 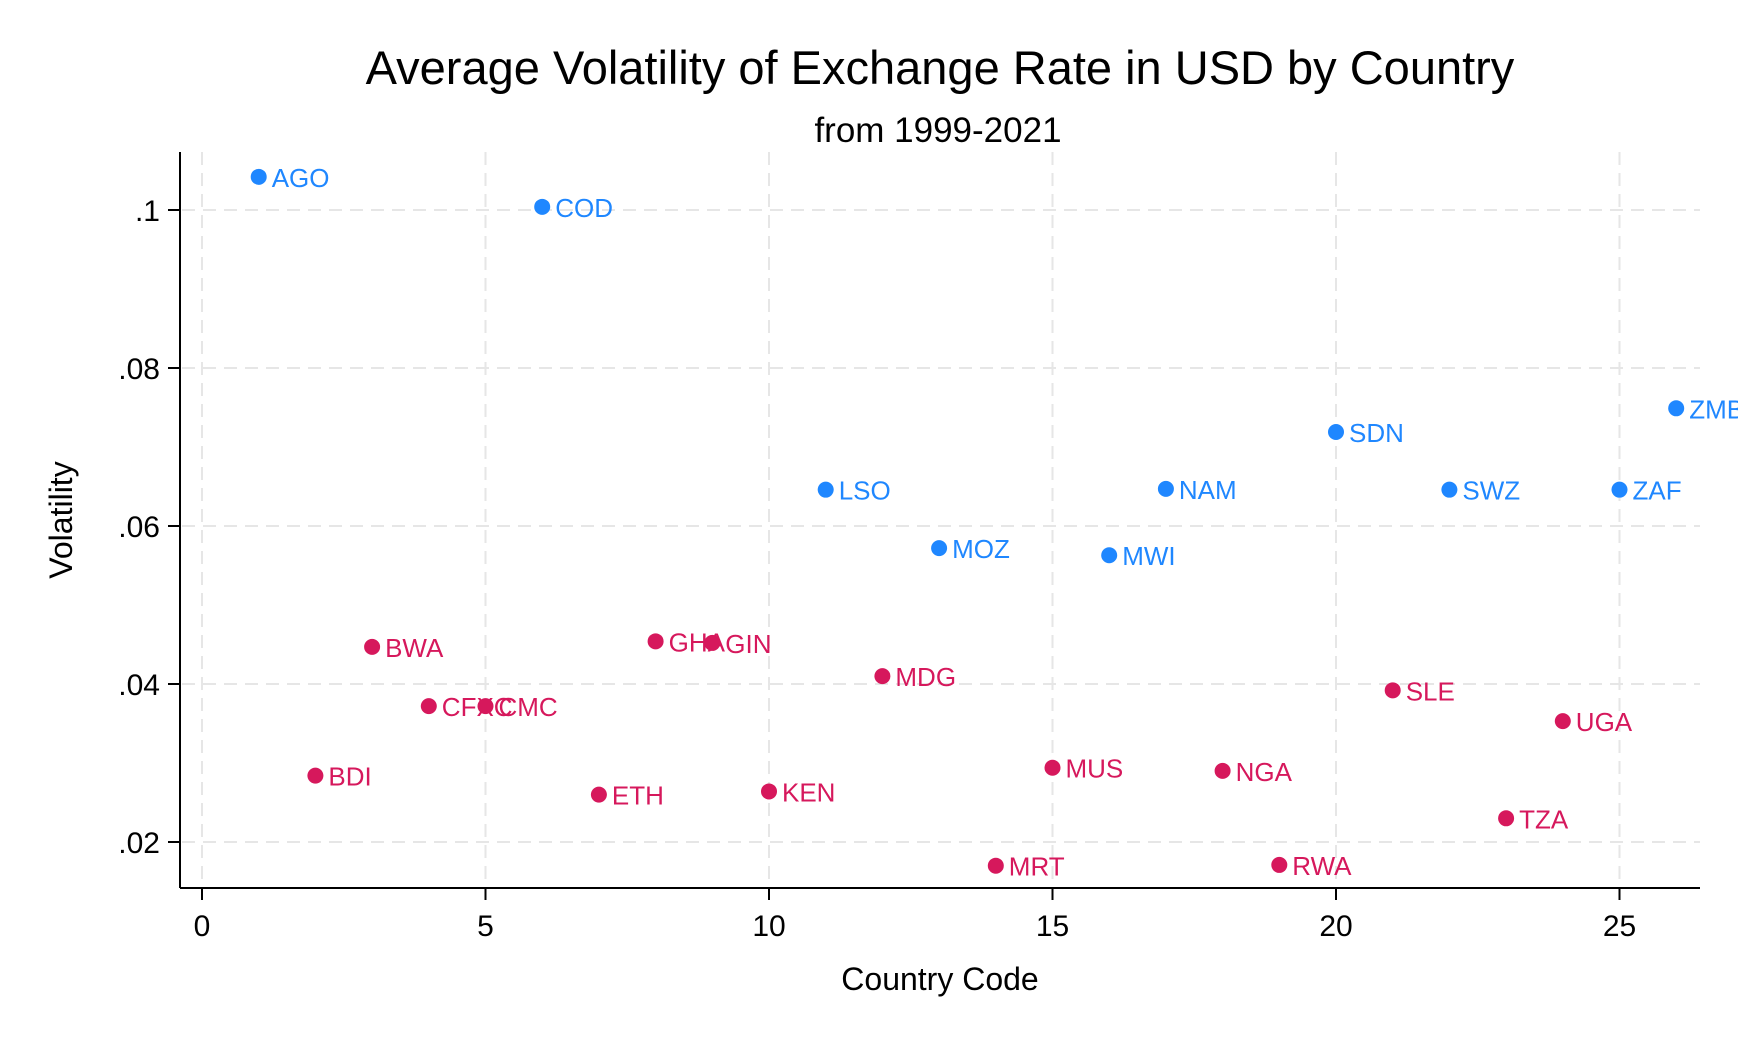 I want to click on data-label: ETH, so click(x=638, y=796).